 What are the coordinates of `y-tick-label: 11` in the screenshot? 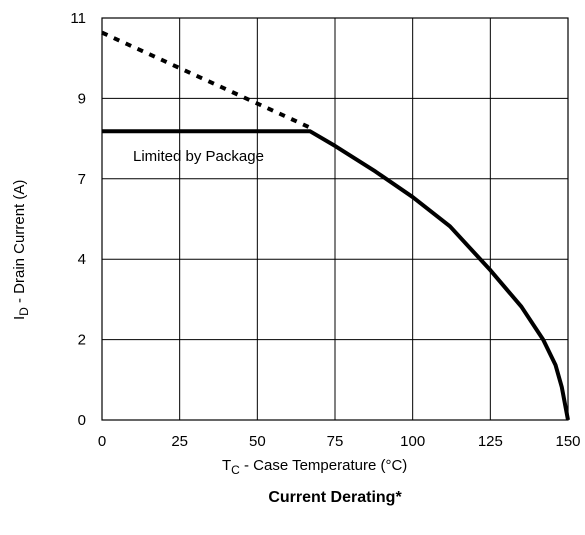 It's located at (78, 18).